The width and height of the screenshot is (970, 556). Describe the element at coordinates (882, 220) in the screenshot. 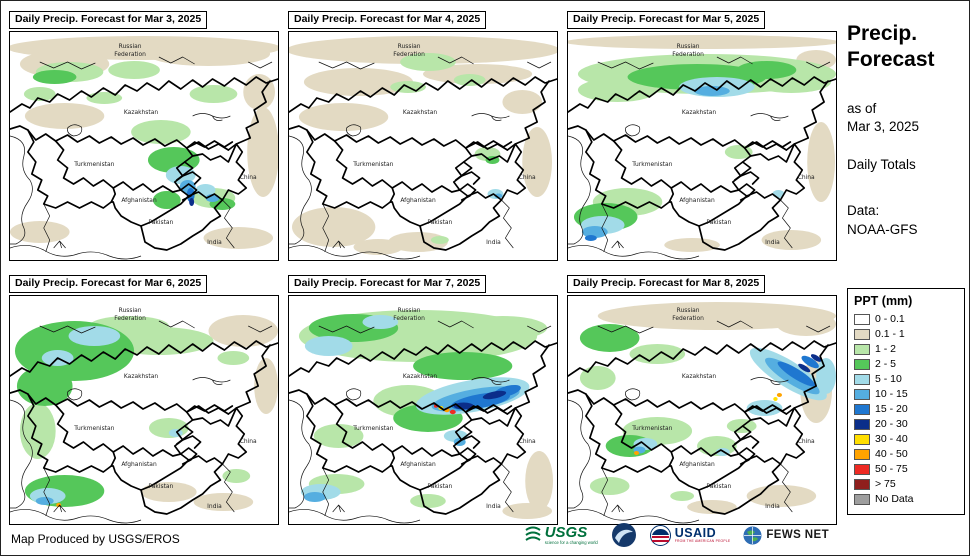

I see `data-source: Data: NOAA-GFS` at that location.